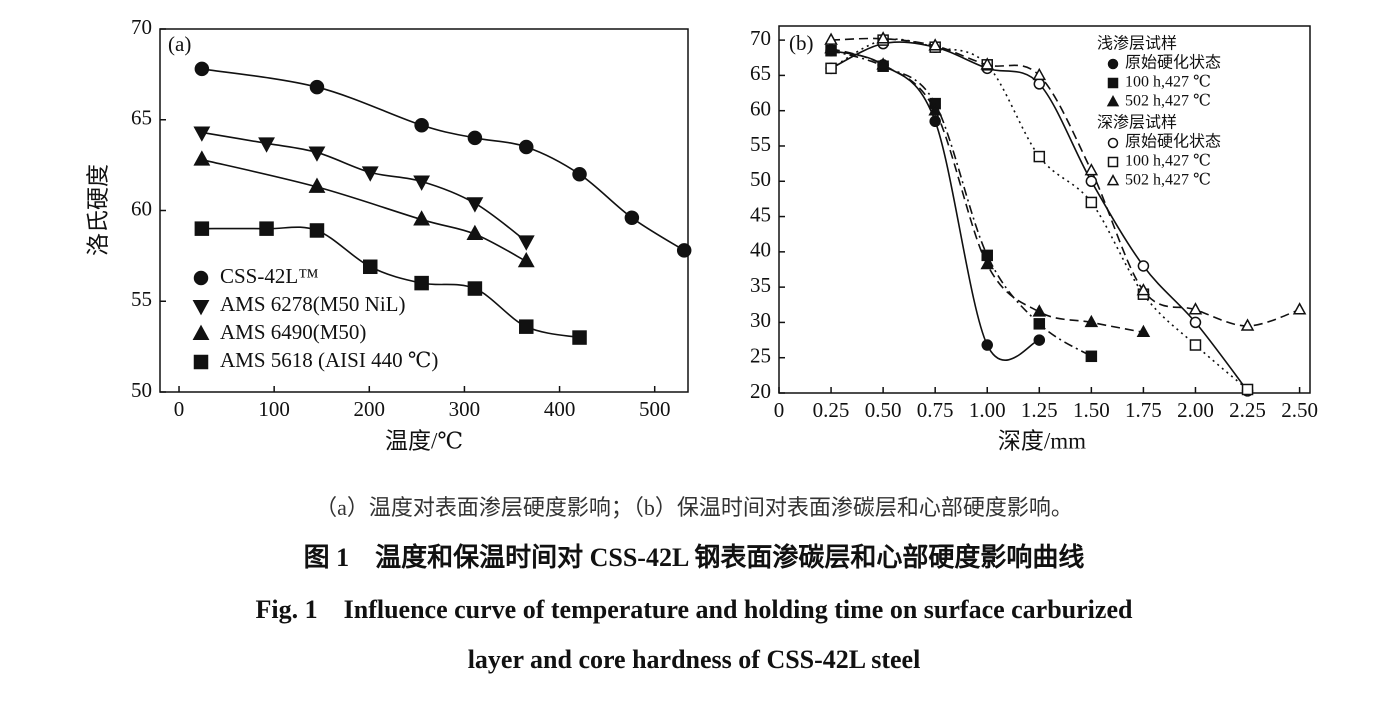 This screenshot has height=708, width=1389. Describe the element at coordinates (935, 410) in the screenshot. I see `x-tick-label: 0.75` at that location.